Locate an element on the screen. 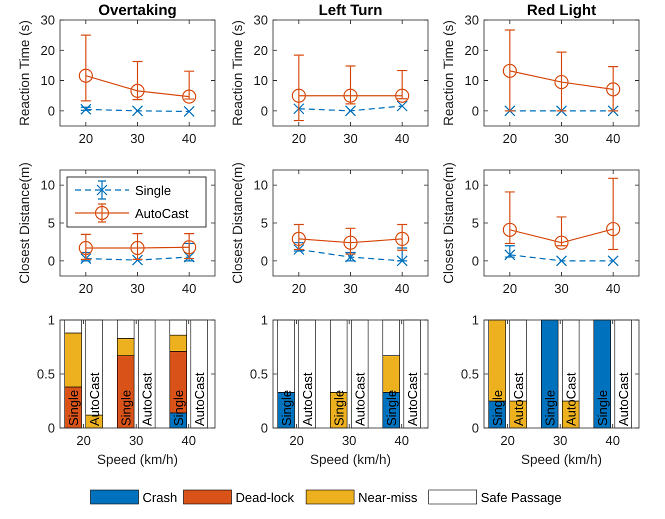  legend-label: Crash is located at coordinates (160, 497).